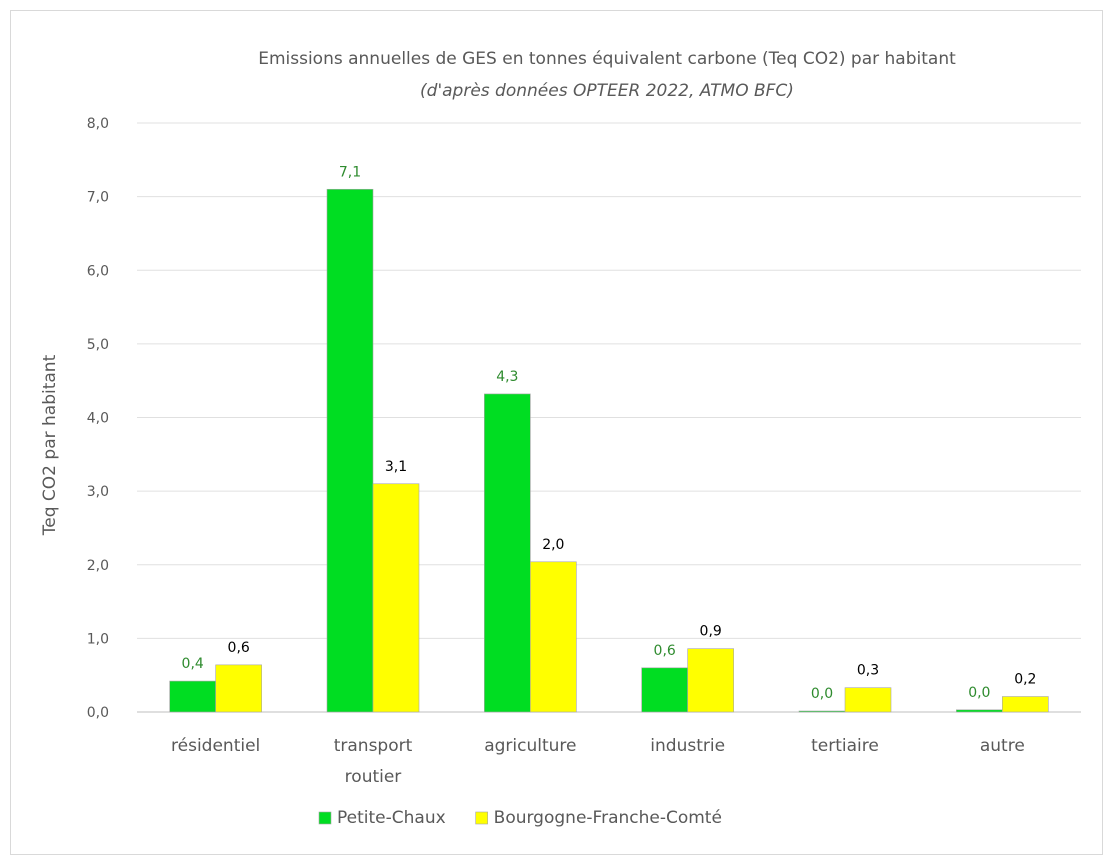  What do you see at coordinates (1025, 680) in the screenshot?
I see `data-label: 0,2` at bounding box center [1025, 680].